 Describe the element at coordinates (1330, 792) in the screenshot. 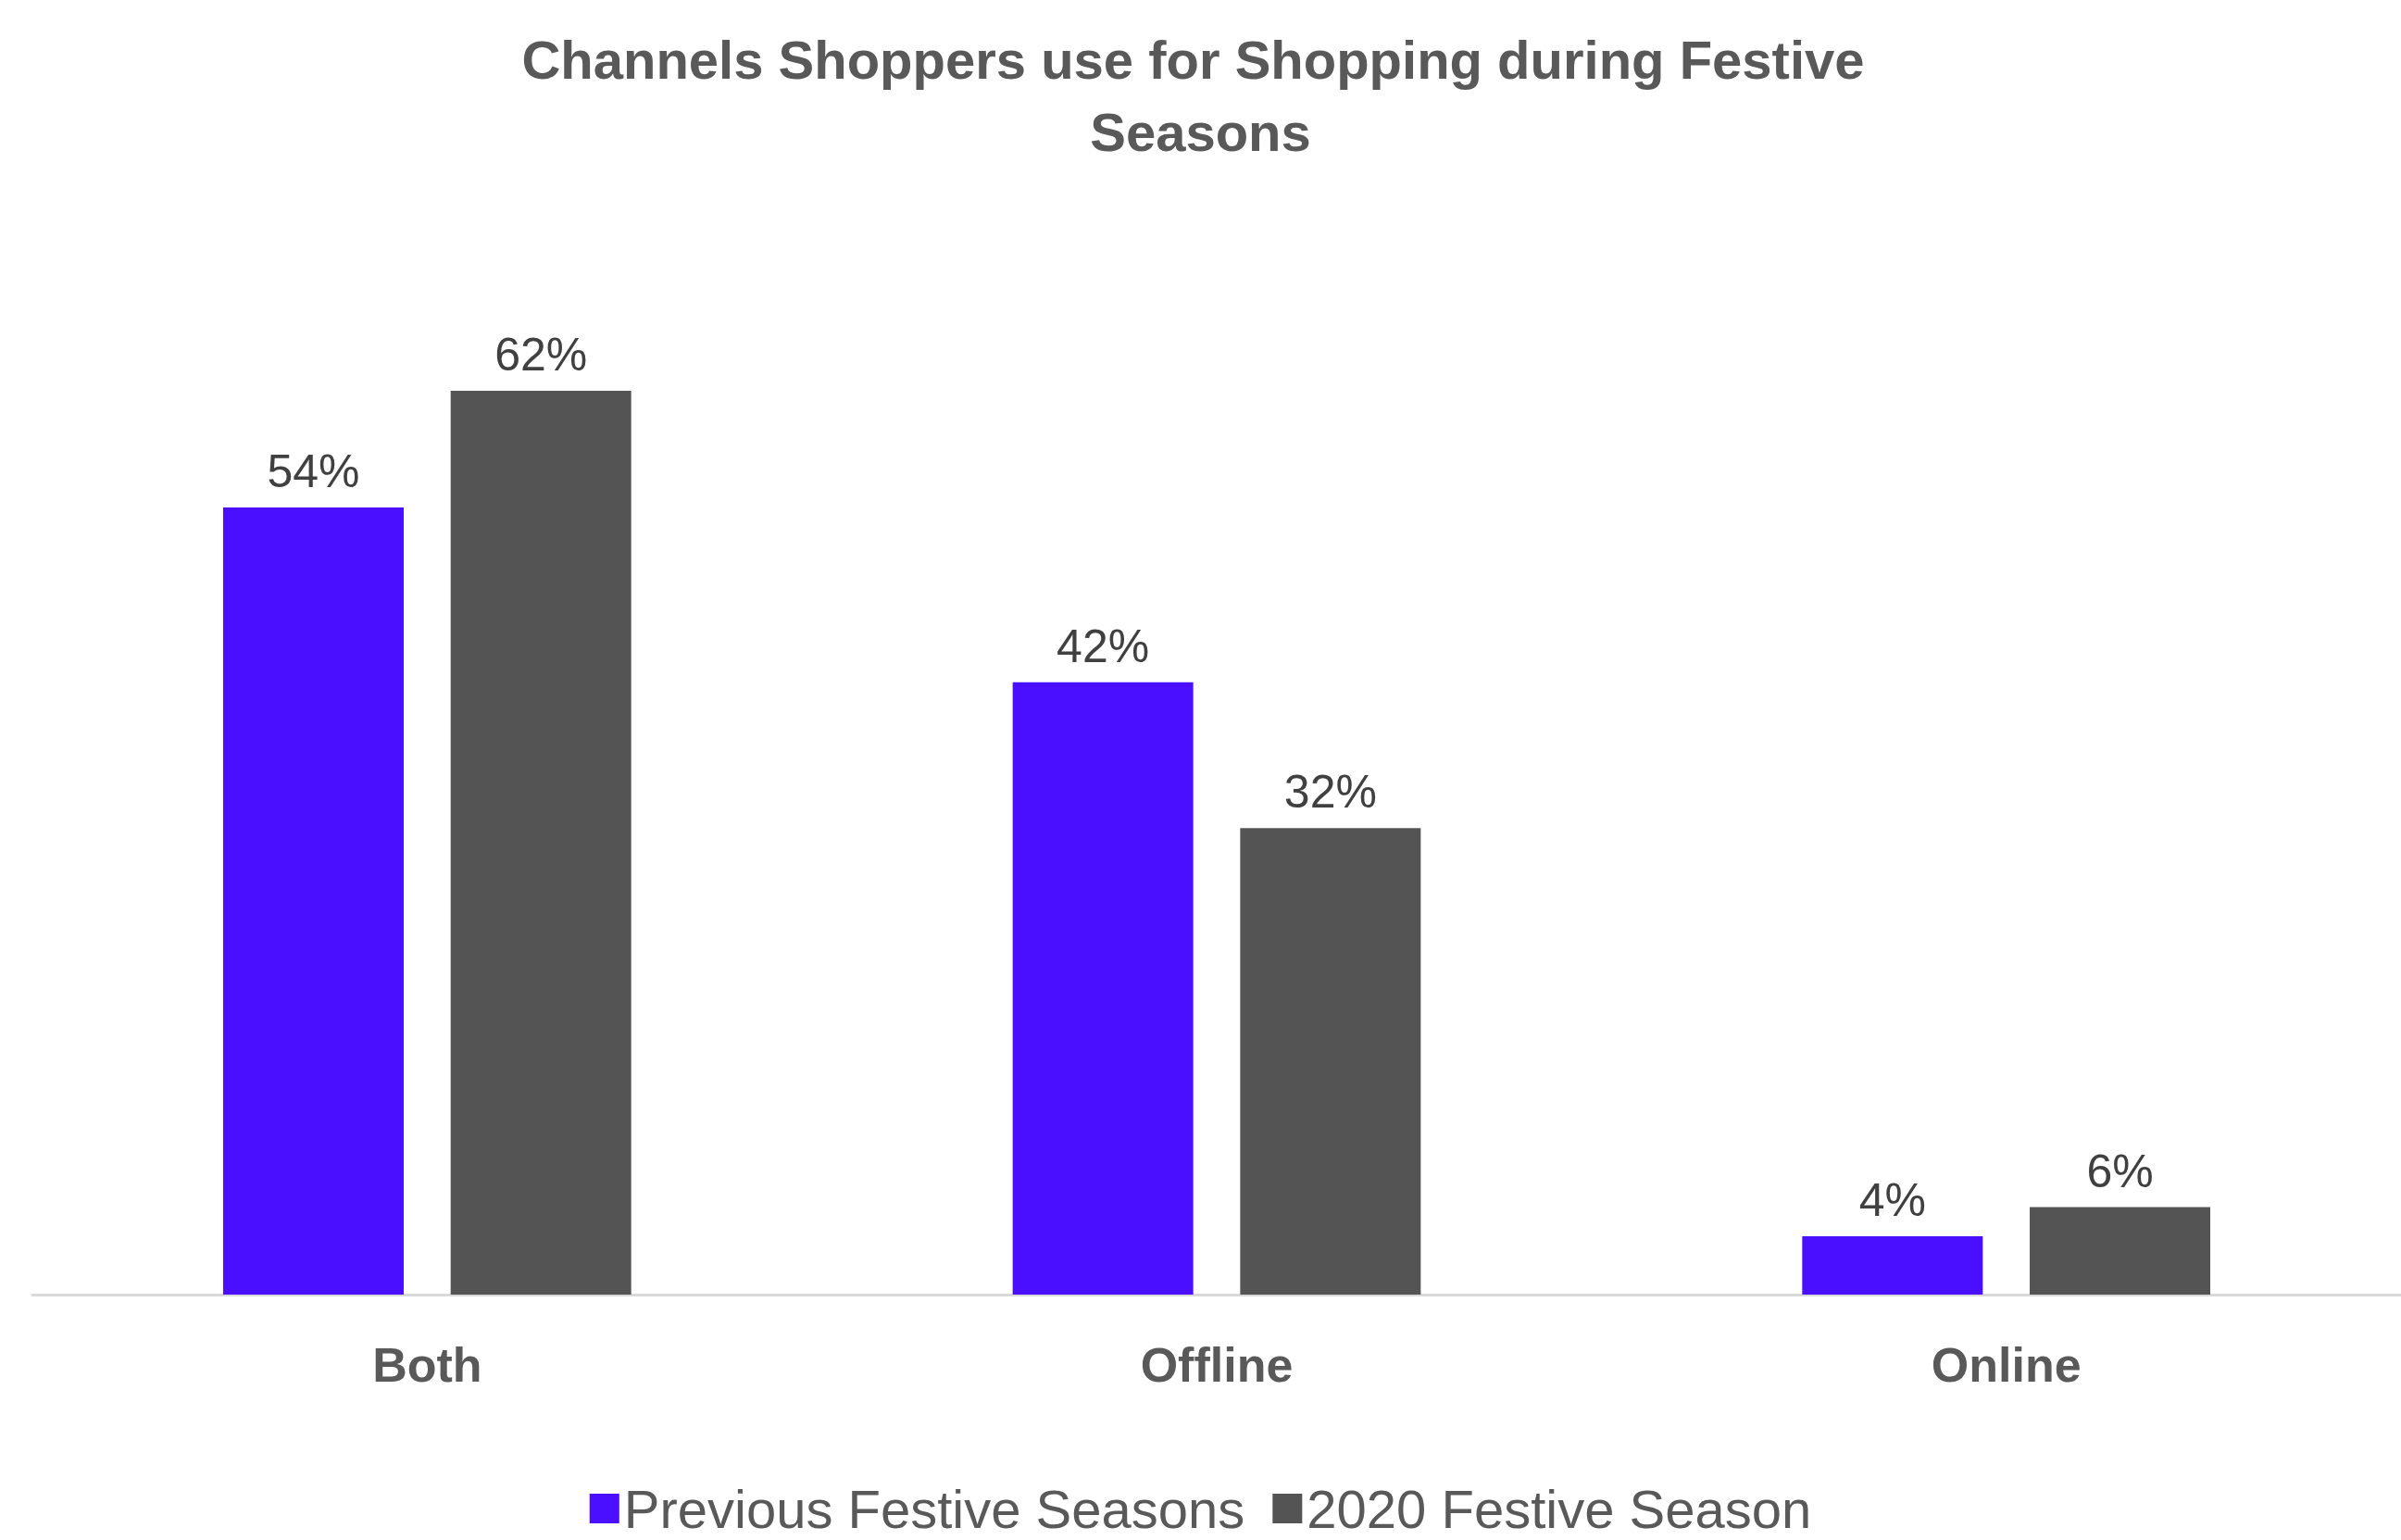

I see `data-label: 32%` at that location.